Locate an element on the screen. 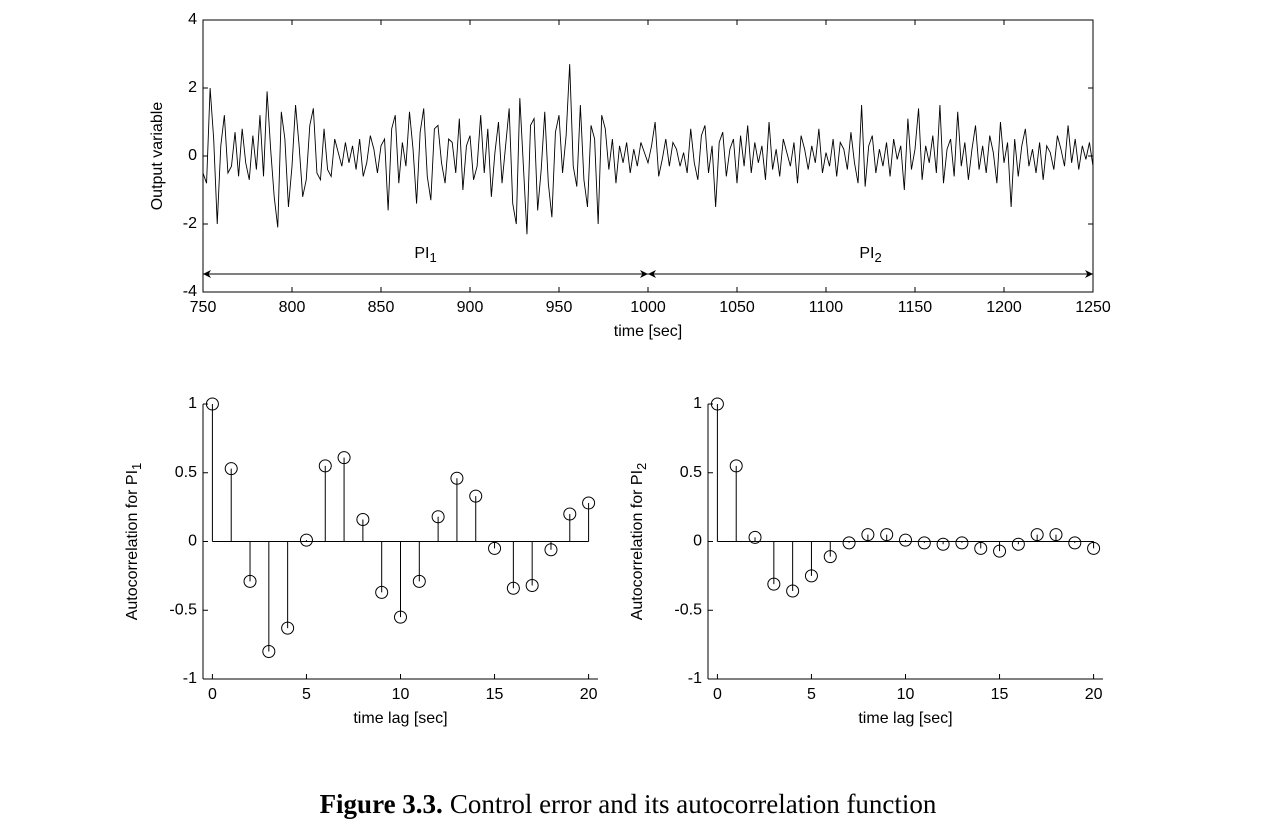 This screenshot has width=1273, height=832. y-axis-label: Autocorrelation for PI2 is located at coordinates (639, 542).